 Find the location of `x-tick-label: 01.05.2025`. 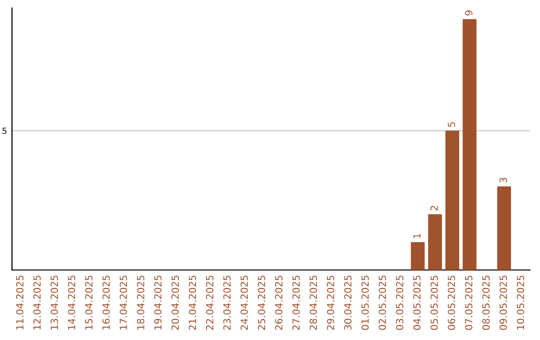

x-tick-label: 01.05.2025 is located at coordinates (365, 303).